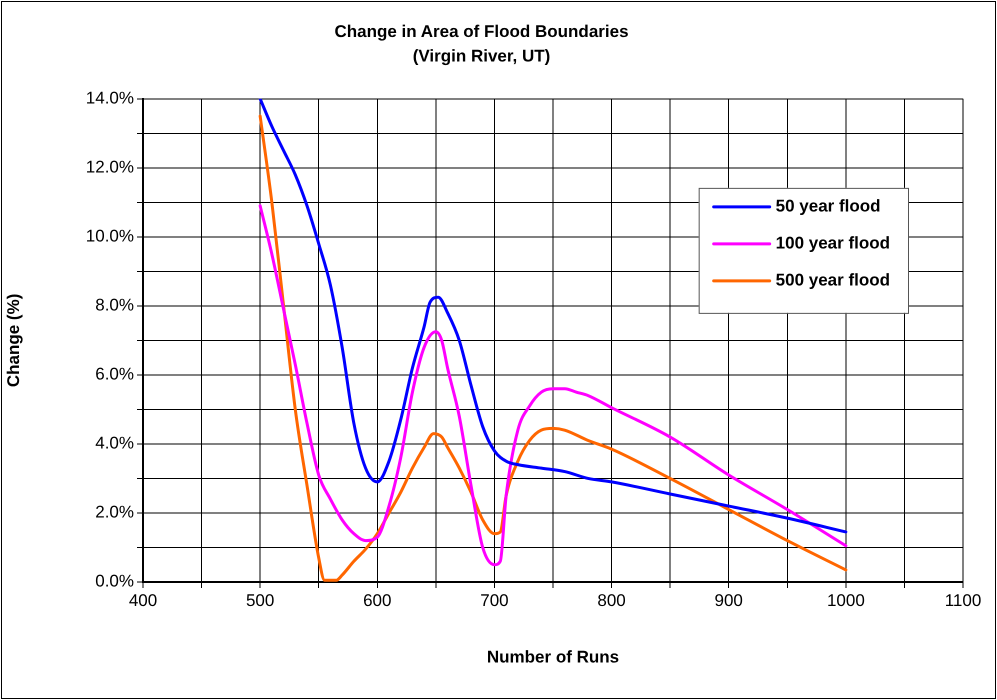 The image size is (997, 700). What do you see at coordinates (845, 600) in the screenshot?
I see `x-tick-label: 1000` at bounding box center [845, 600].